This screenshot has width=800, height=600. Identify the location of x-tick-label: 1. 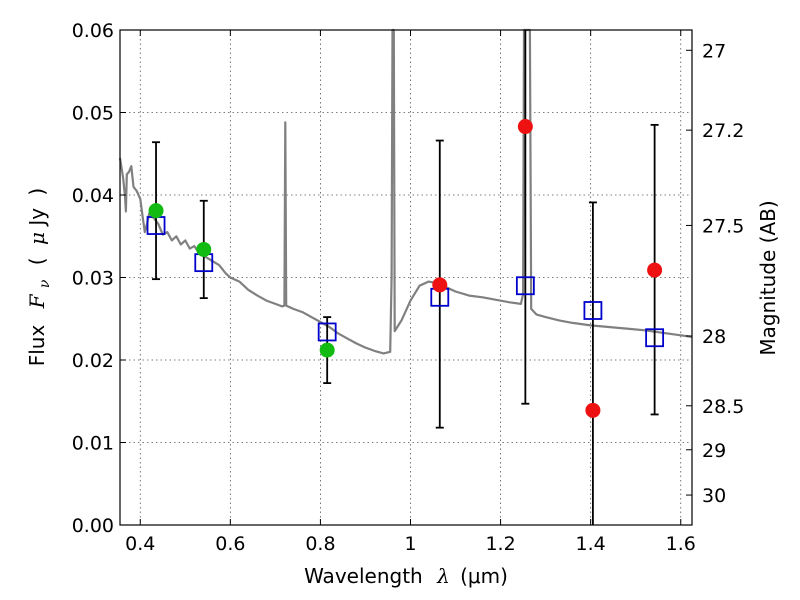
(410, 544).